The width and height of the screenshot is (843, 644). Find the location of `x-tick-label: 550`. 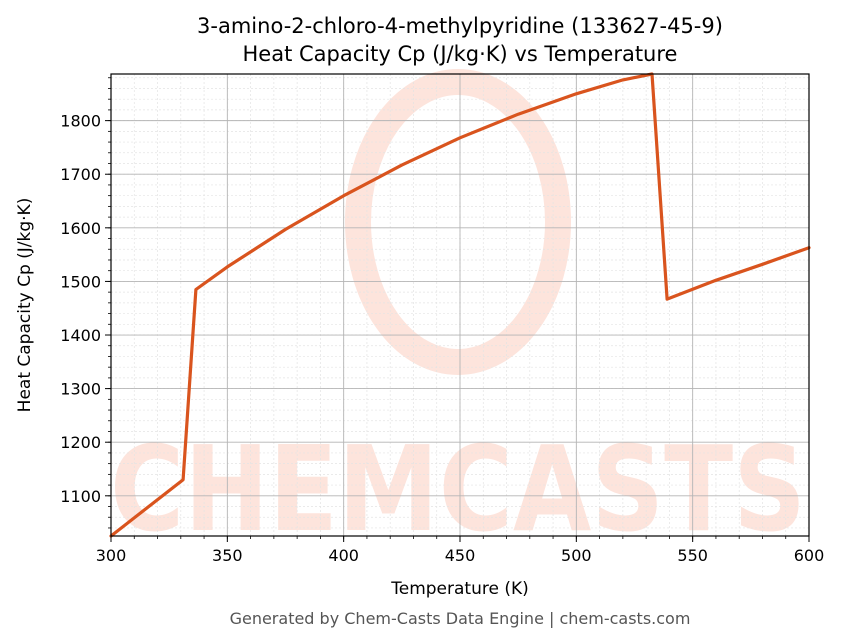

x-tick-label: 550 is located at coordinates (692, 555).